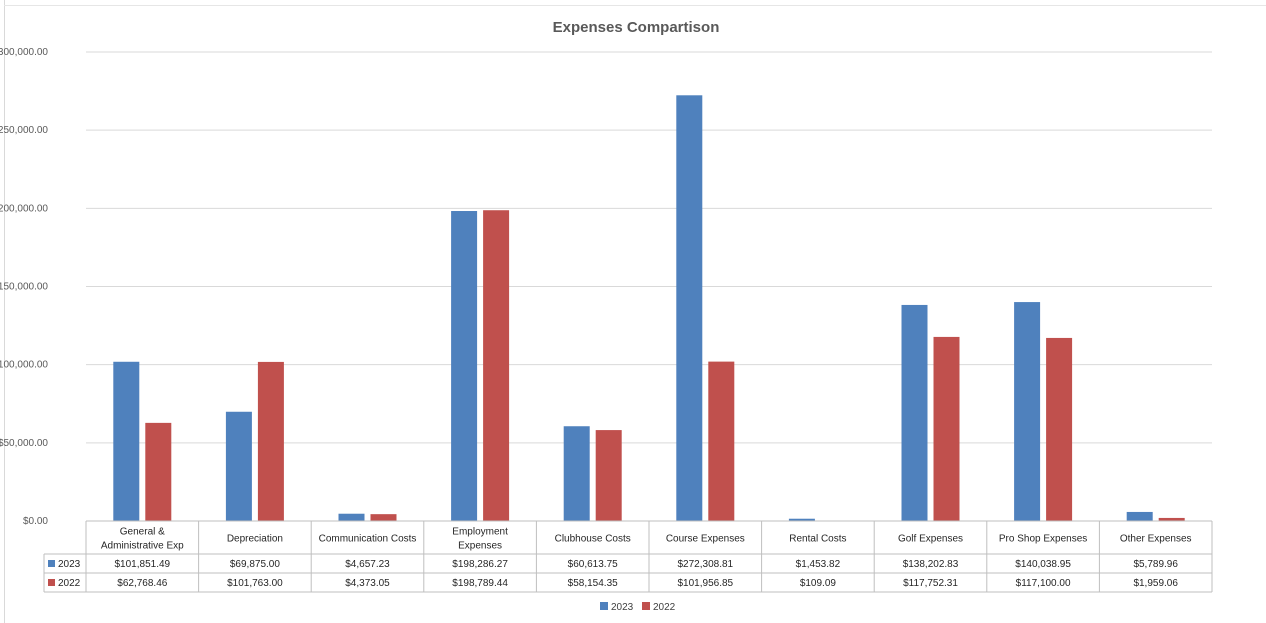 This screenshot has width=1266, height=623. Describe the element at coordinates (817, 539) in the screenshot. I see `category-label: Rental Costs` at that location.